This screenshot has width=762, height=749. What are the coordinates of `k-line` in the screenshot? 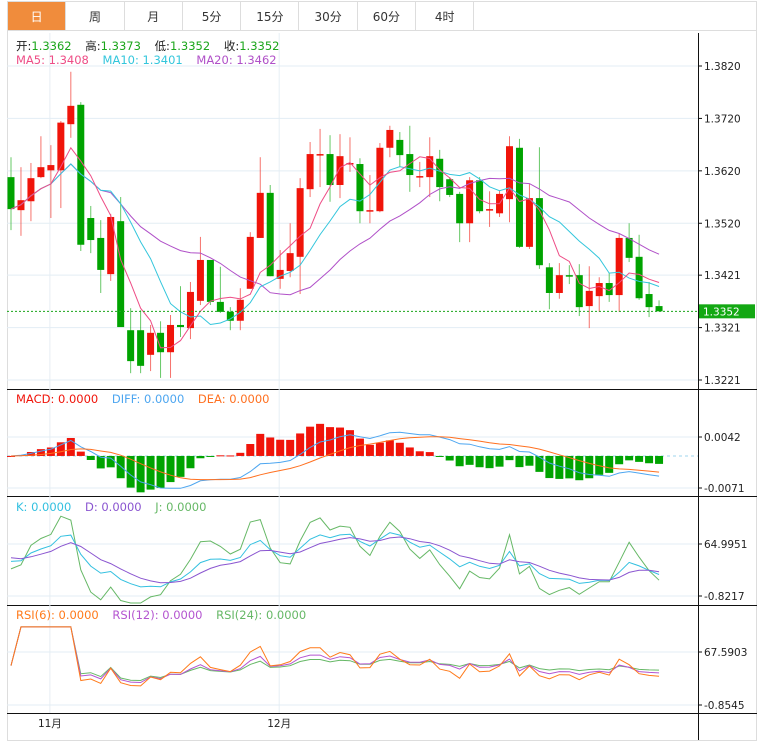 It's located at (335, 560).